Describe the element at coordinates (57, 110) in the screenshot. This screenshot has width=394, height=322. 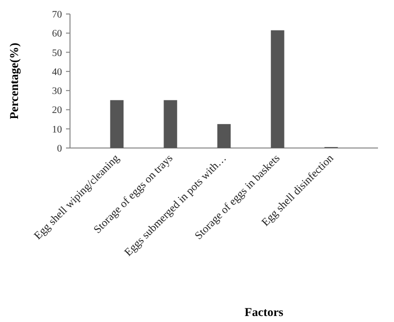
I see `y-tick-label: 20` at that location.